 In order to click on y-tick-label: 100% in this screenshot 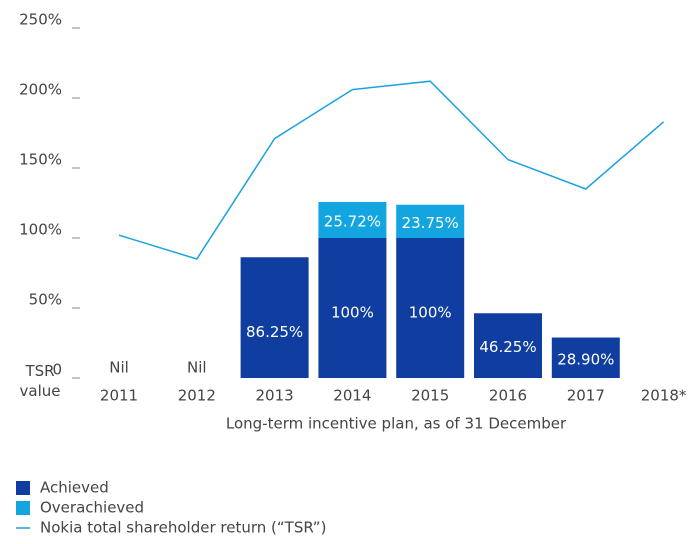, I will do `click(40, 230)`.